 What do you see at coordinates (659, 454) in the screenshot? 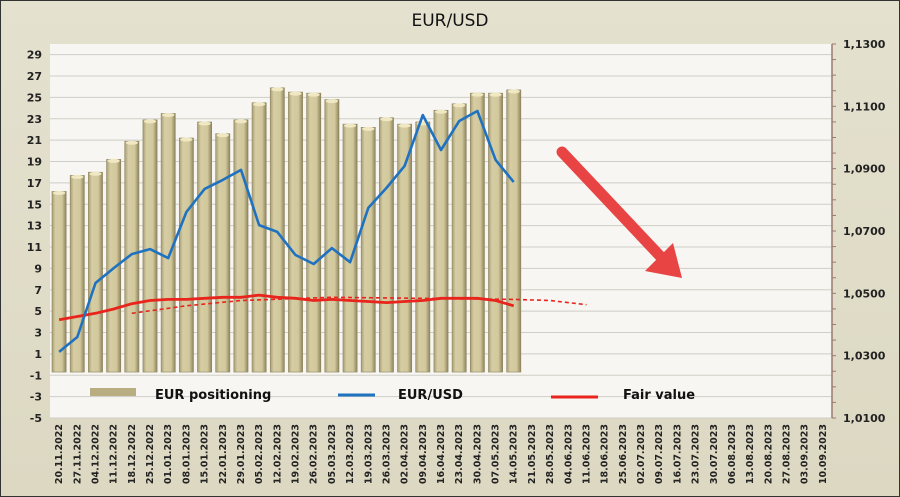
I see `x-tick-label: 09.07.2023` at bounding box center [659, 454].